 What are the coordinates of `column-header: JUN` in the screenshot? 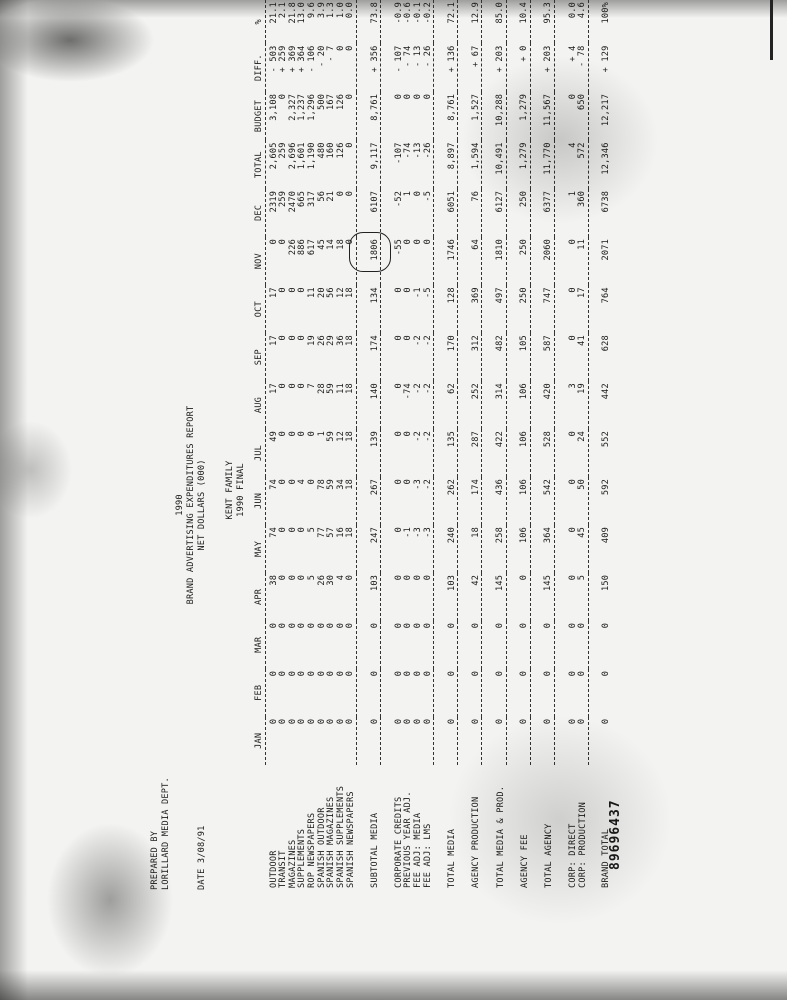 It's located at (259, 501).